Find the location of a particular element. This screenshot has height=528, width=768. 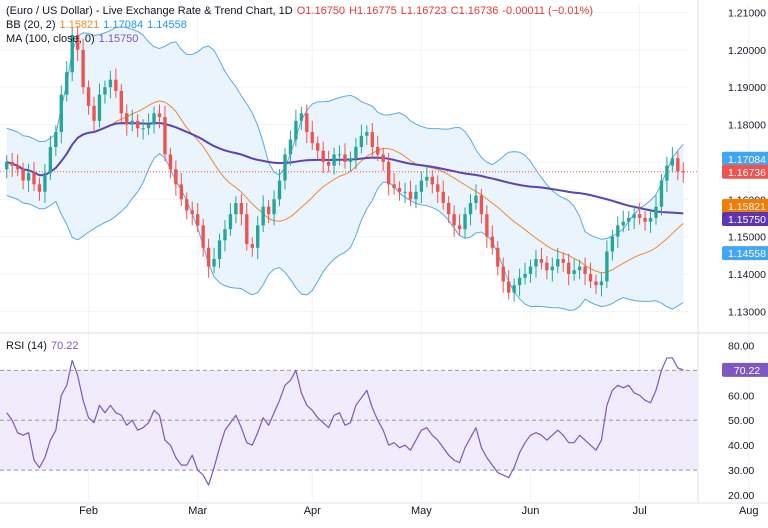

legend-bb: BB (20, 2) 1.15821 1.17084 1.14558 is located at coordinates (98, 25).